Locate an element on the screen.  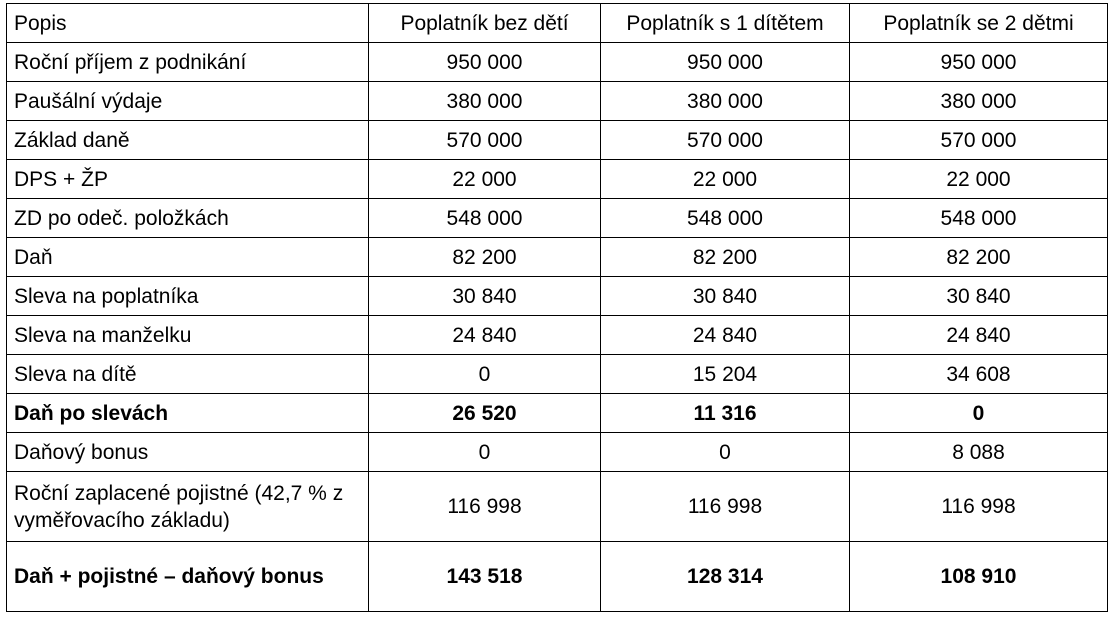
row-label: Daň + pojistné – daňový bonus is located at coordinates (187, 576).